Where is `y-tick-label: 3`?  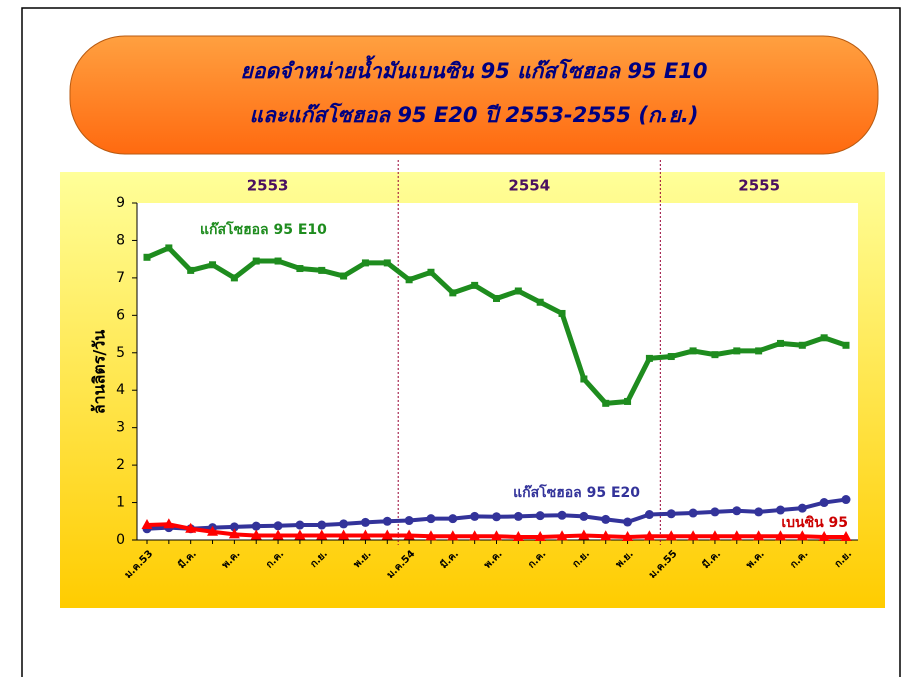
y-tick-label: 3 is located at coordinates (120, 428).